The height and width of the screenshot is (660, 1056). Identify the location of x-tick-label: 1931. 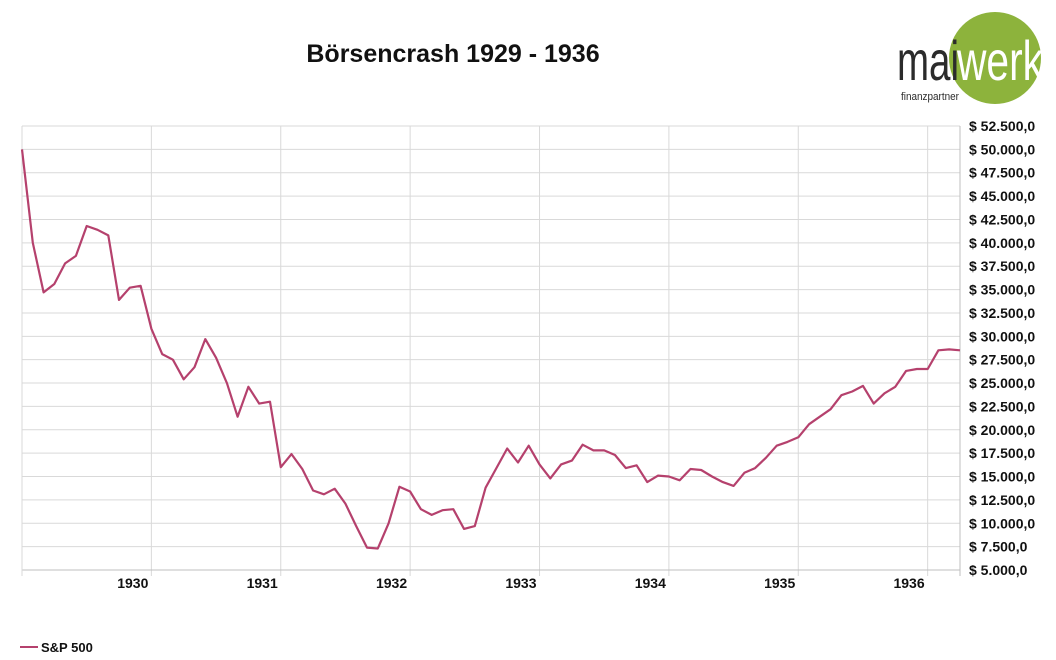
(262, 583).